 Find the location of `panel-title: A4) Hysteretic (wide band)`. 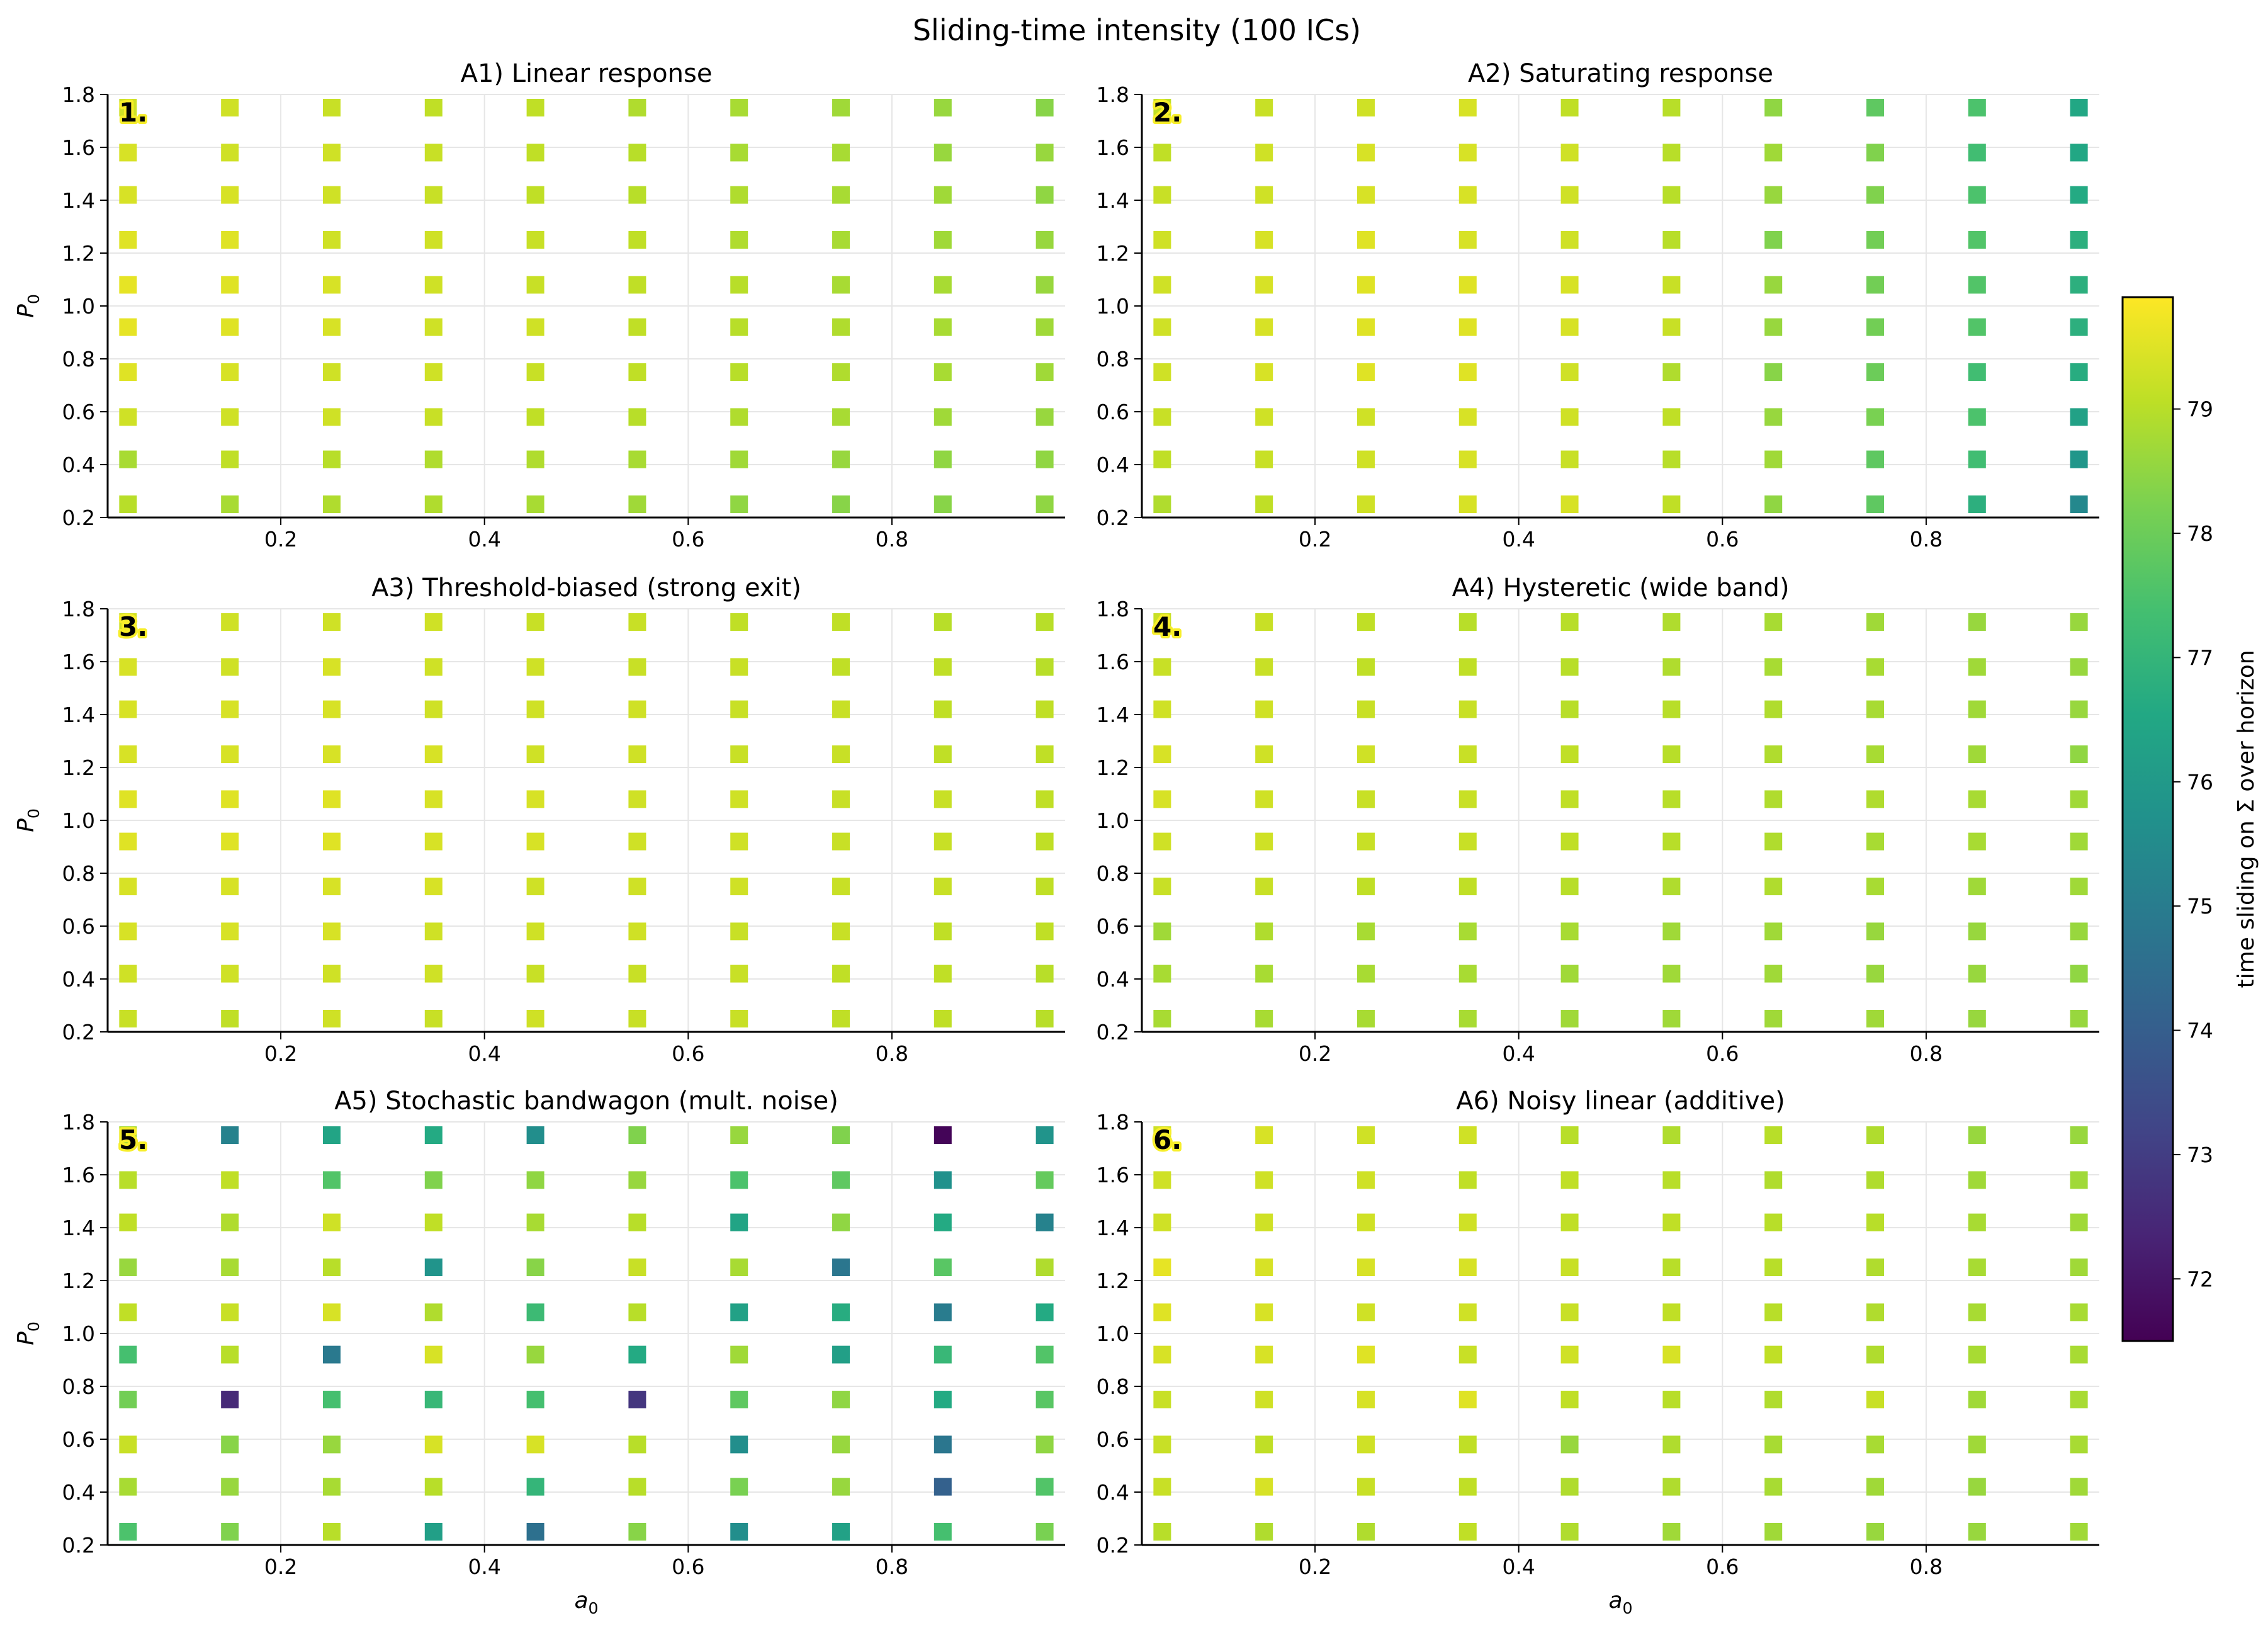

panel-title: A4) Hysteretic (wide band) is located at coordinates (1620, 588).